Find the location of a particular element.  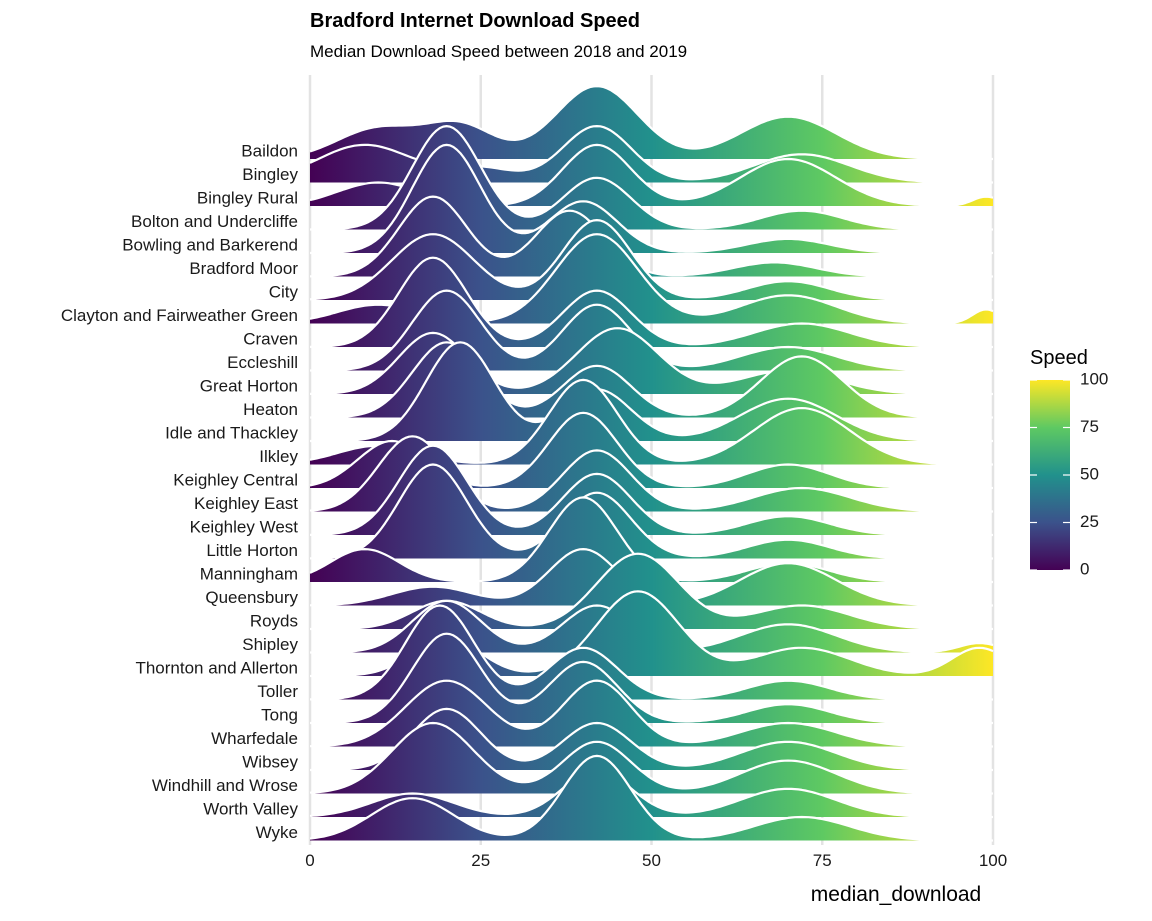

legend-tick-label-75: 75 is located at coordinates (1089, 426).